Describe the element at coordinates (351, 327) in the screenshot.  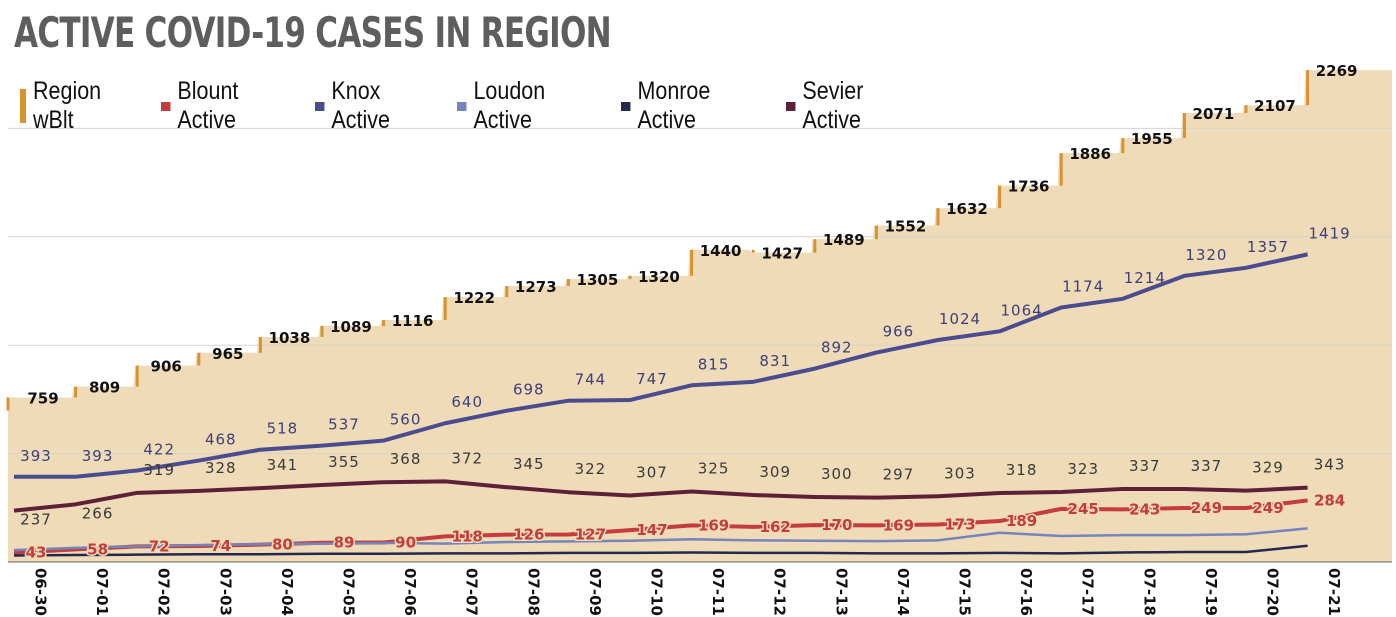
I see `region-value-label: 1089` at that location.